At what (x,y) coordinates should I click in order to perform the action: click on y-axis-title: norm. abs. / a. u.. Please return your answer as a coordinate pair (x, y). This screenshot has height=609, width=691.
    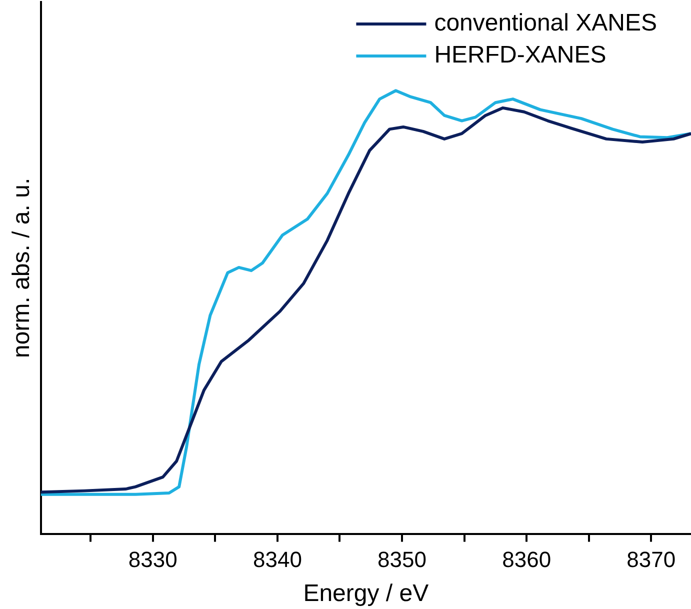
    Looking at the image, I should click on (22, 268).